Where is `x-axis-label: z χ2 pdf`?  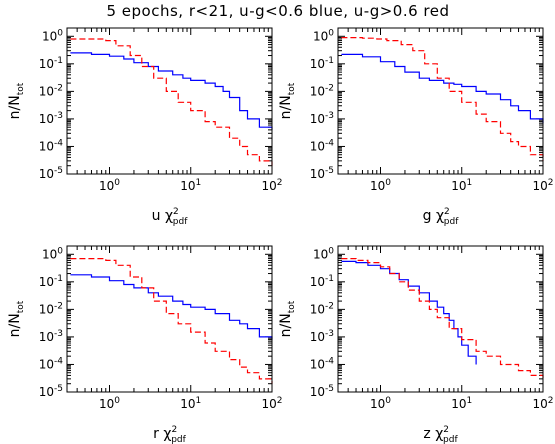
x-axis-label: z χ2 pdf is located at coordinates (440, 434).